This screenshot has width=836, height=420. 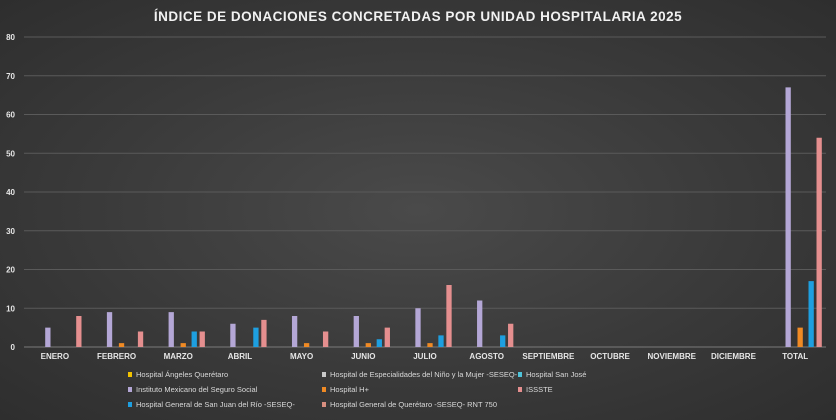 I want to click on x-tick-label: SEPTIEMBRE, so click(x=548, y=356).